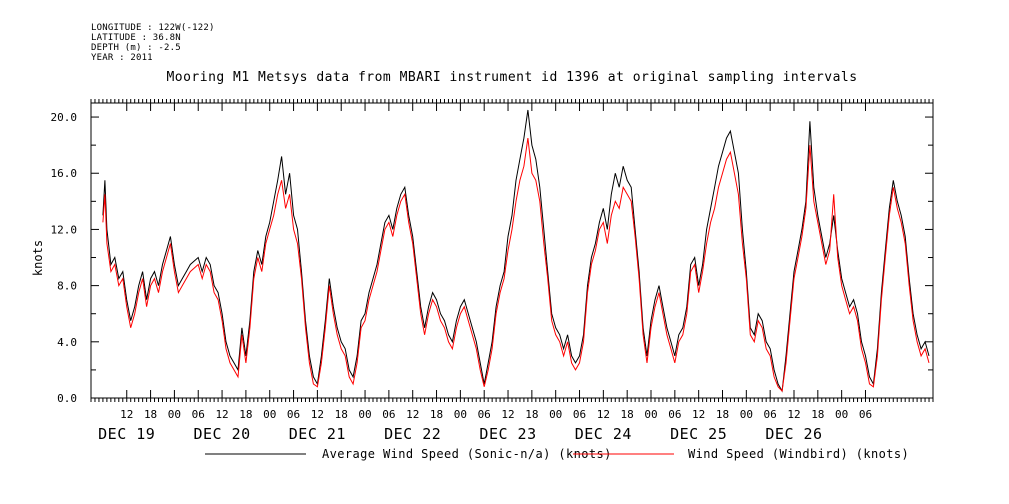  Describe the element at coordinates (793, 434) in the screenshot. I see `date-label: DEC 26` at that location.